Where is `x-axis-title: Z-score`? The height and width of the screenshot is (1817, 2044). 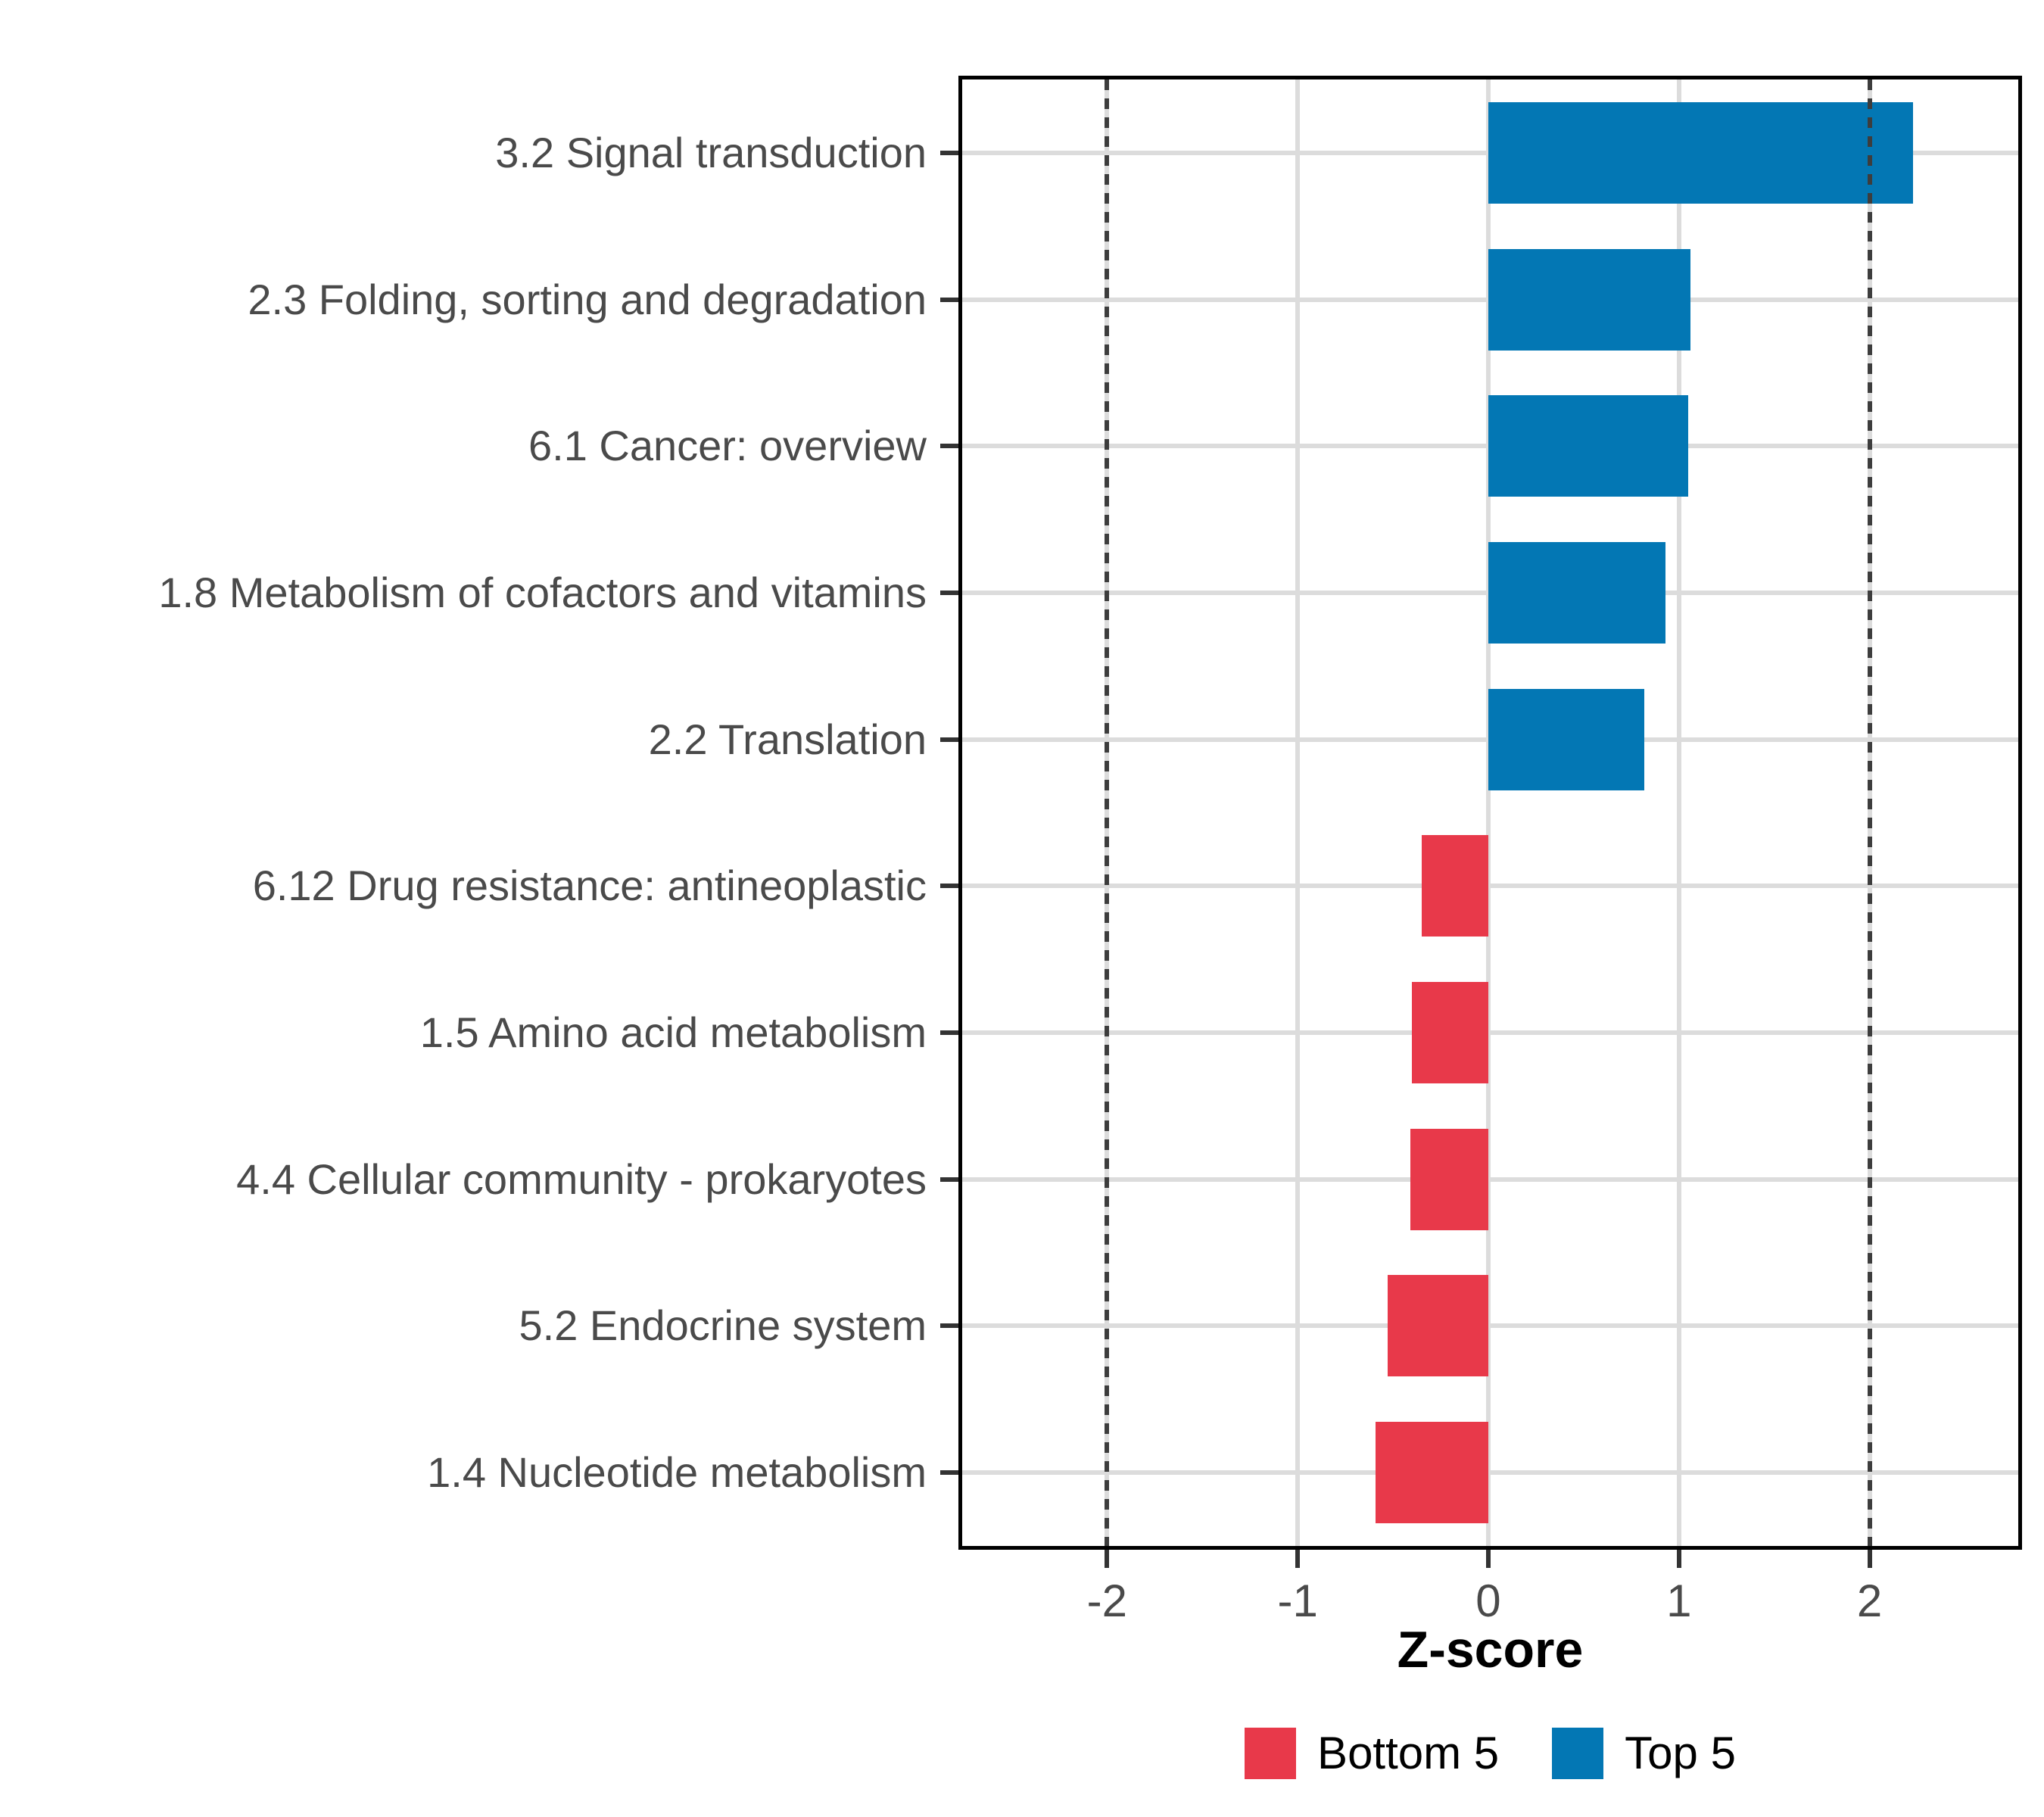 x-axis-title: Z-score is located at coordinates (1490, 1649).